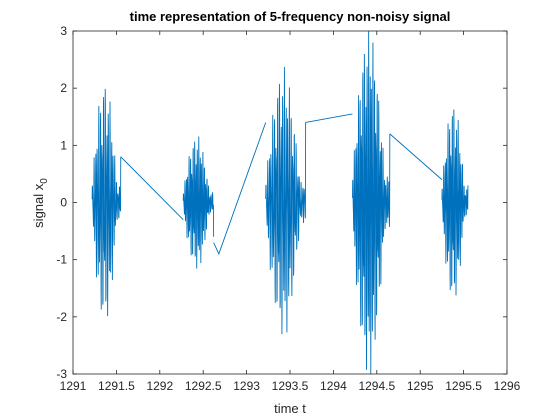 The image size is (560, 420). I want to click on y-axis-label: signal x0, so click(40, 203).